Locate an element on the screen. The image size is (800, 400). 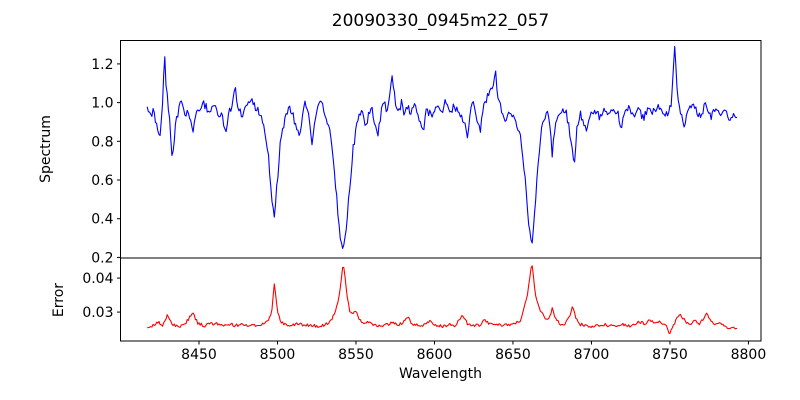
y-tick-label: 0.03 is located at coordinates (97, 313).